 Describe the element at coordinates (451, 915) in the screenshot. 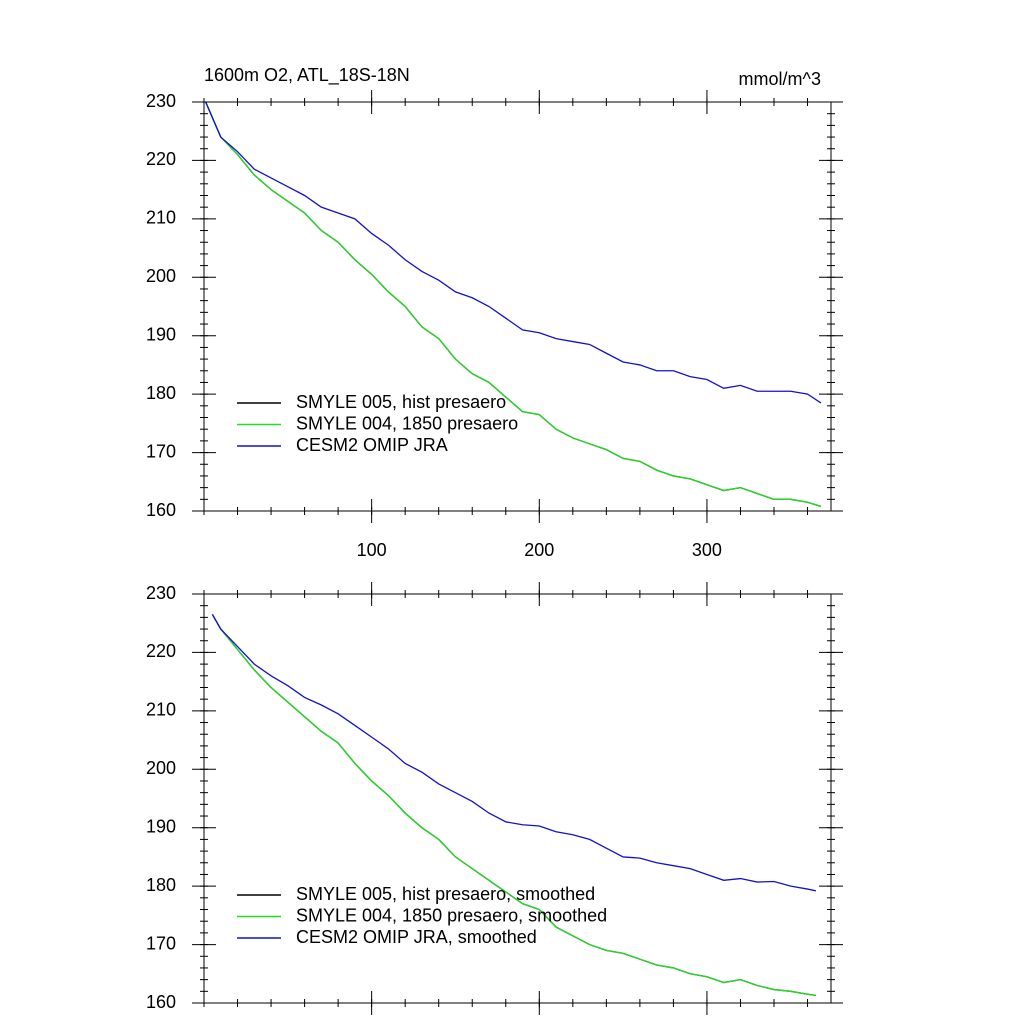

I see `legend-label: SMYLE 004, 1850 presaero, smoothed` at that location.